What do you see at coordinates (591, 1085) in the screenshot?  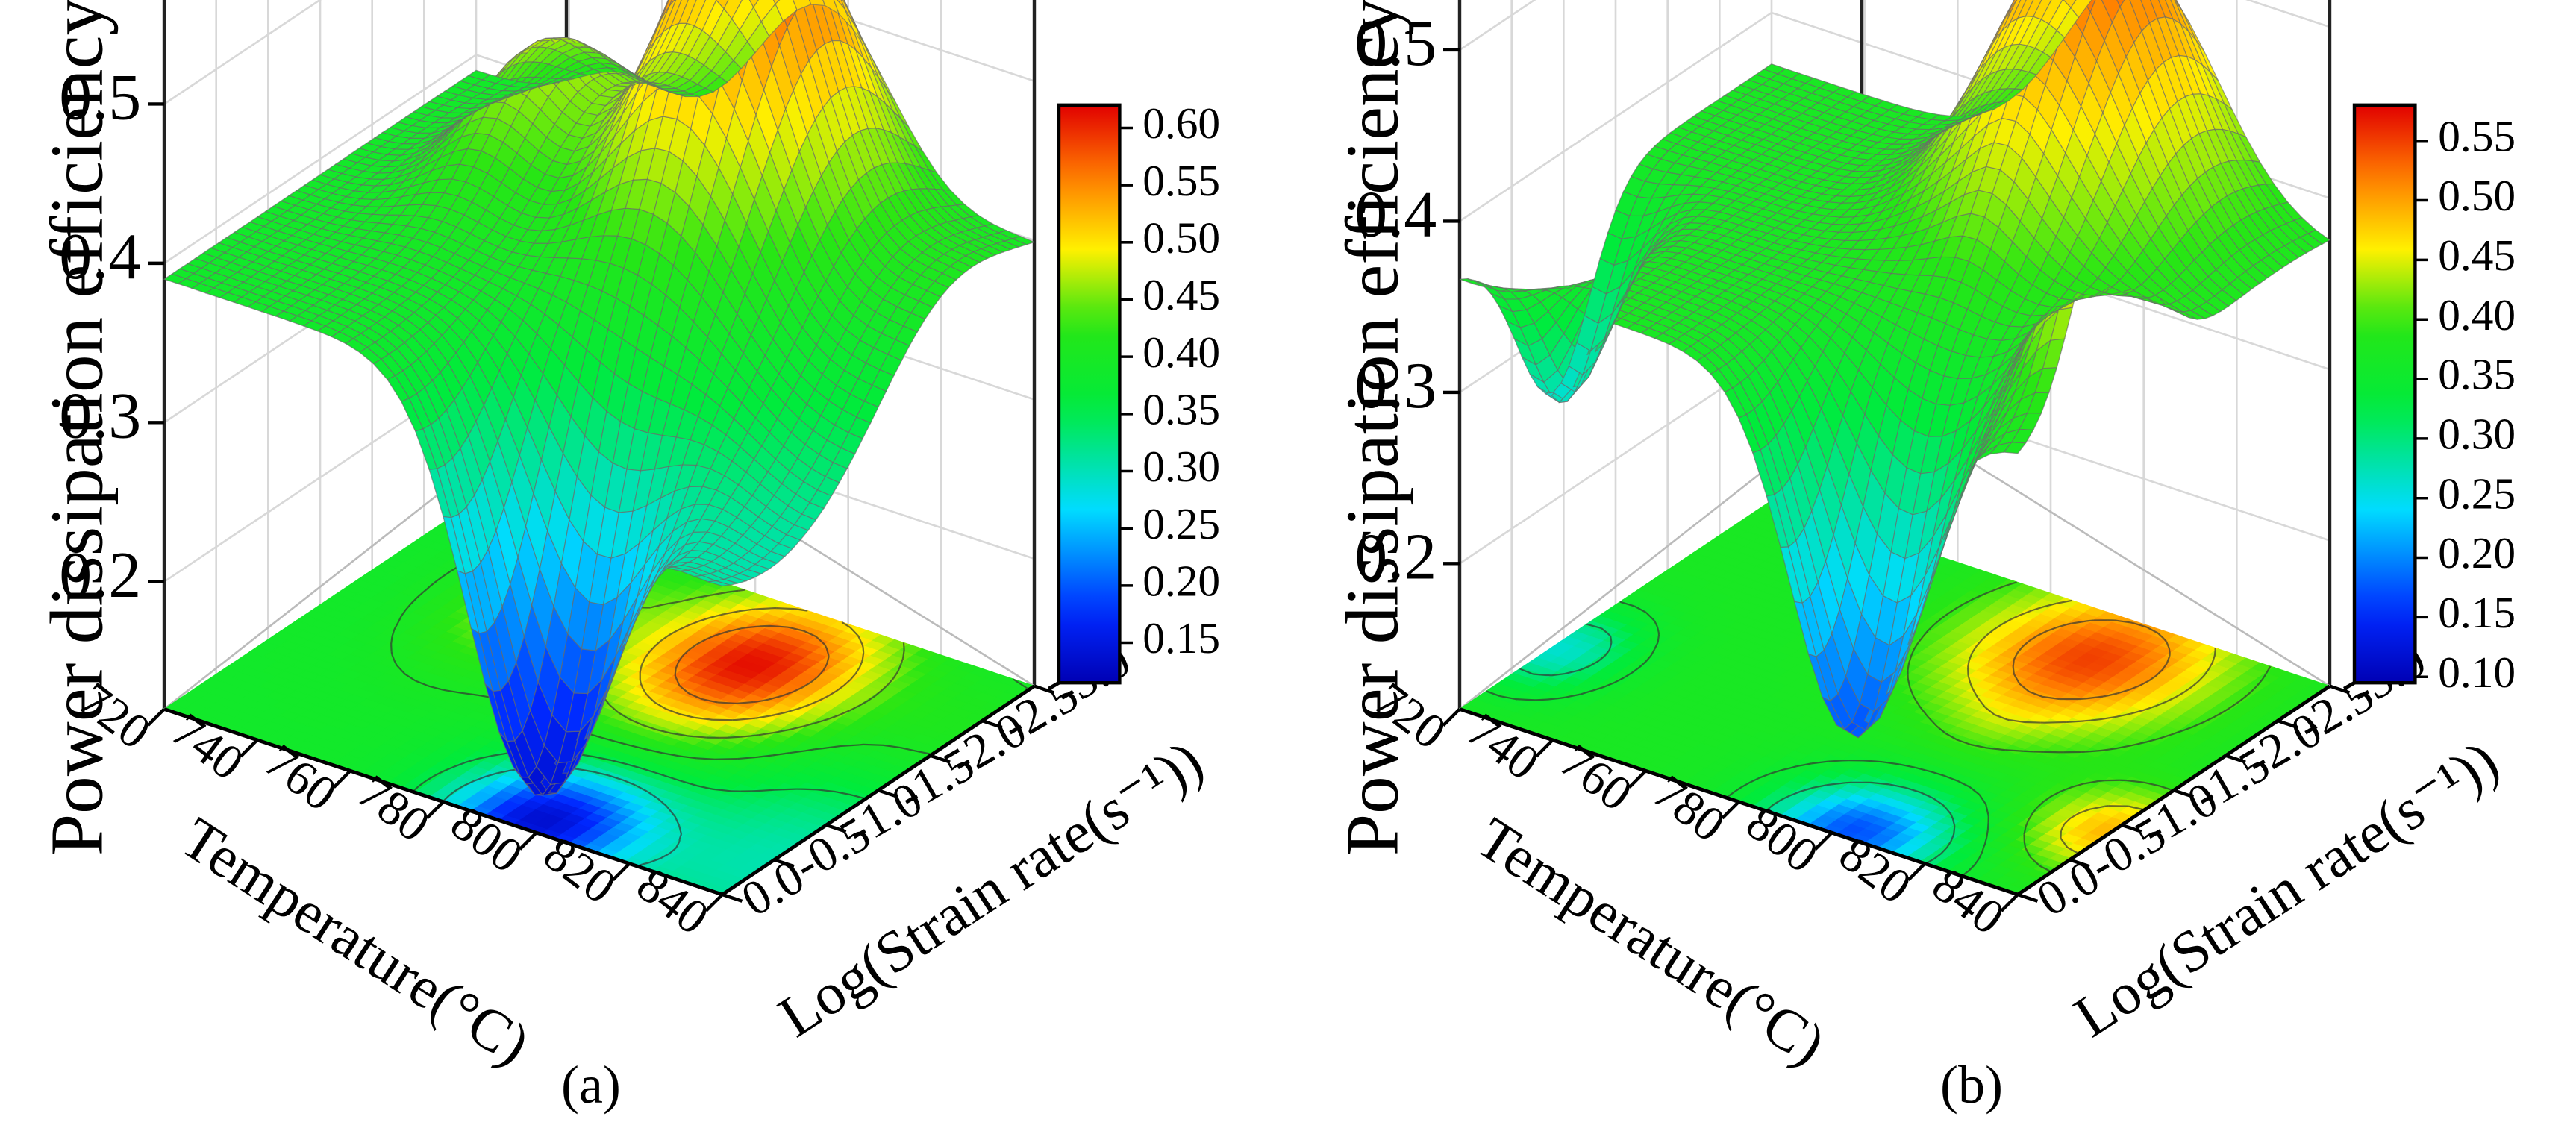 I see `panel-a-label: (a)` at bounding box center [591, 1085].